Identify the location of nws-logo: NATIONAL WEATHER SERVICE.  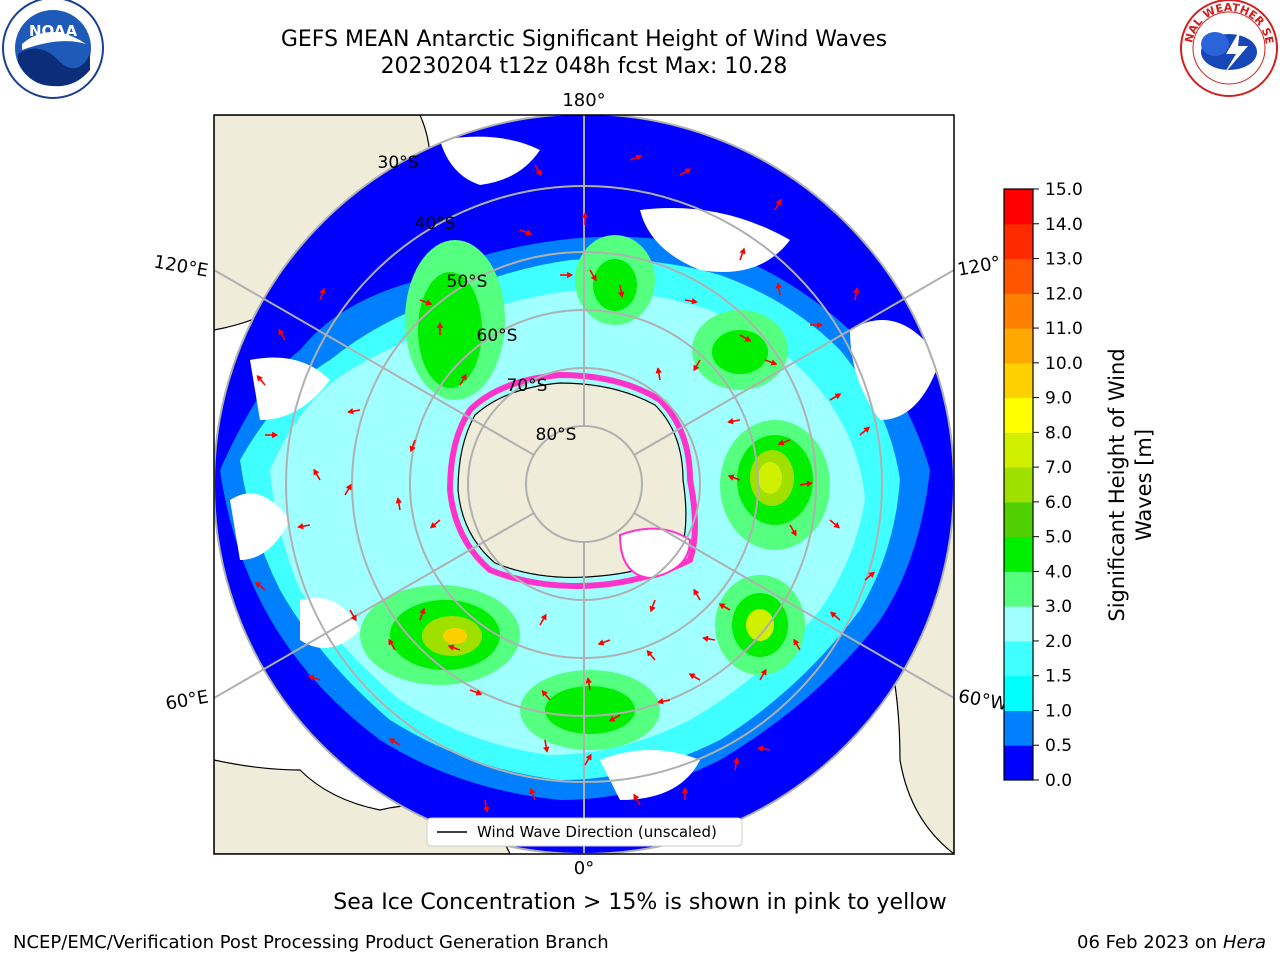
(639, 48).